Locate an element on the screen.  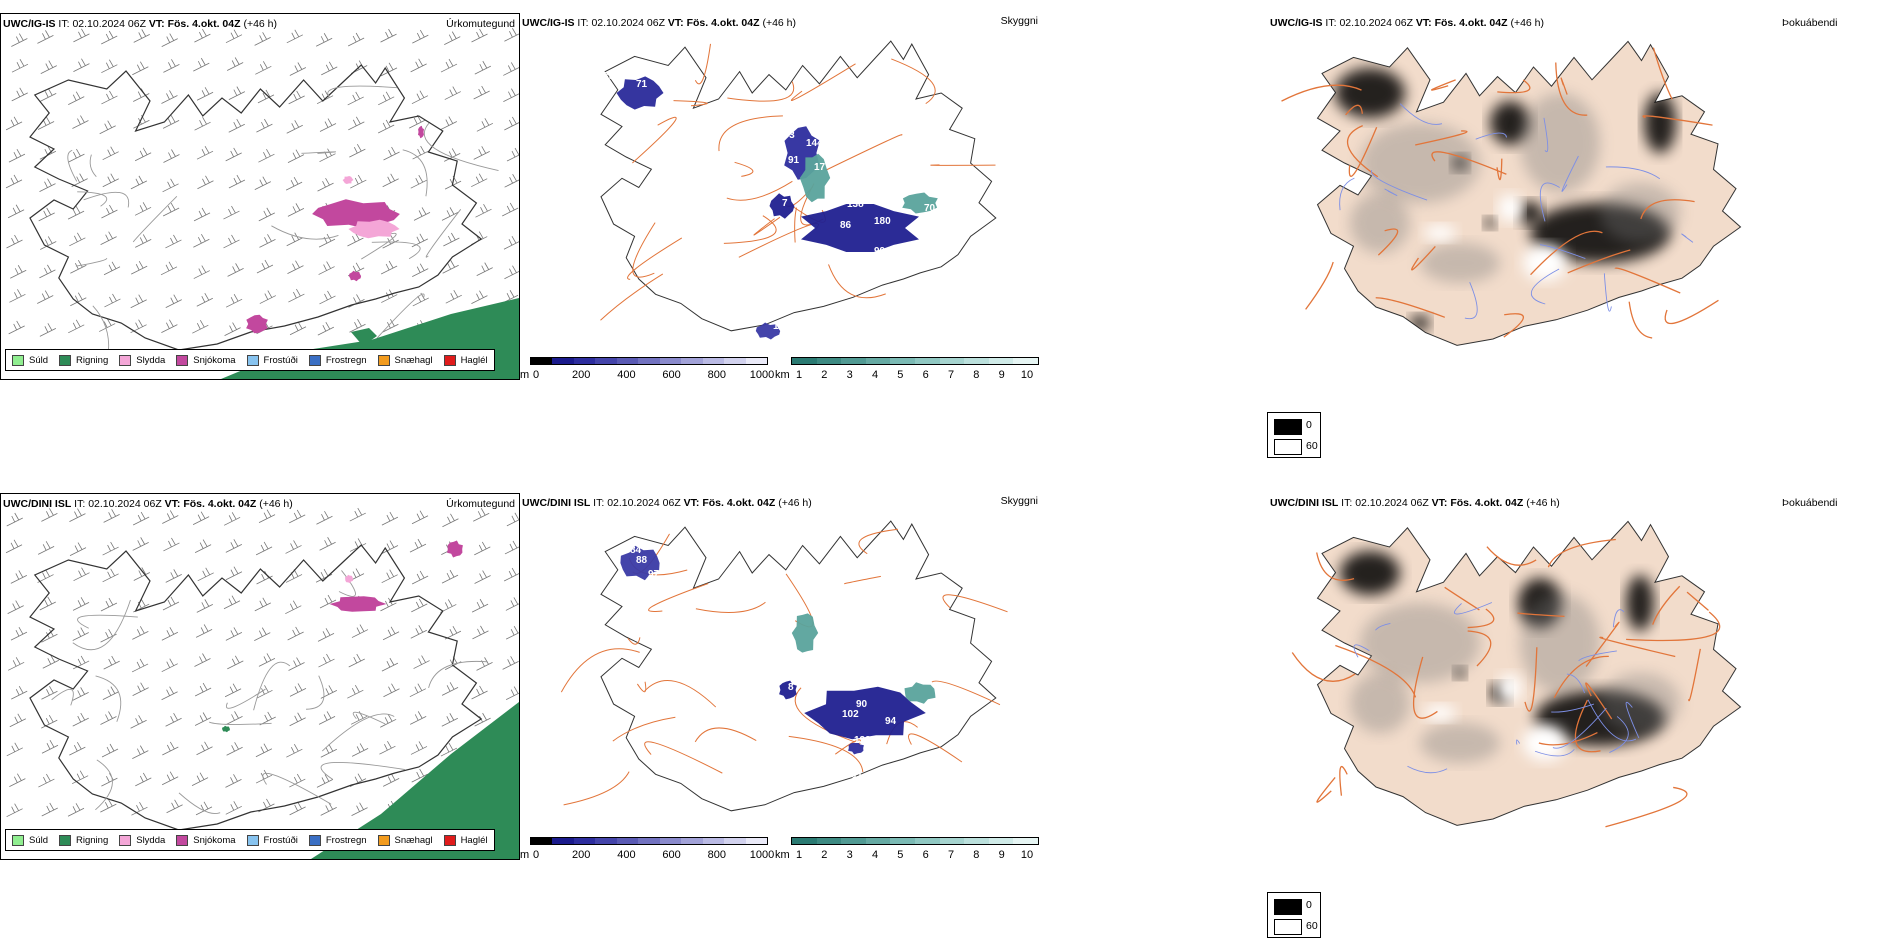
height-tick: 800 is located at coordinates (716, 374).